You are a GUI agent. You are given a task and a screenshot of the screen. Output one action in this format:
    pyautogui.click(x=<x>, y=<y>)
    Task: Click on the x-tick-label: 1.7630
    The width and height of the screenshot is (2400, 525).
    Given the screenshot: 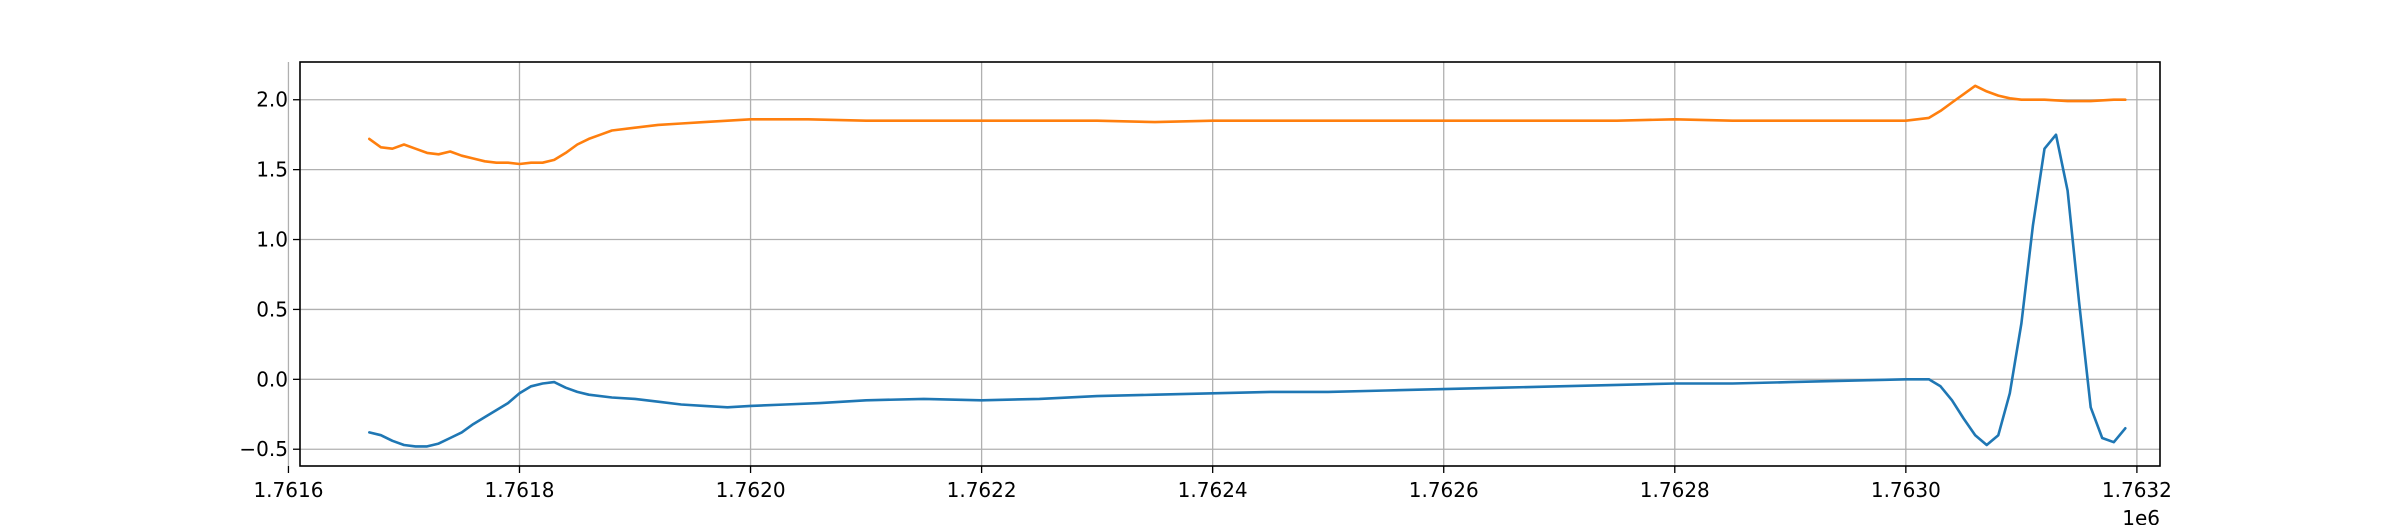 What is the action you would take?
    pyautogui.click(x=1906, y=490)
    